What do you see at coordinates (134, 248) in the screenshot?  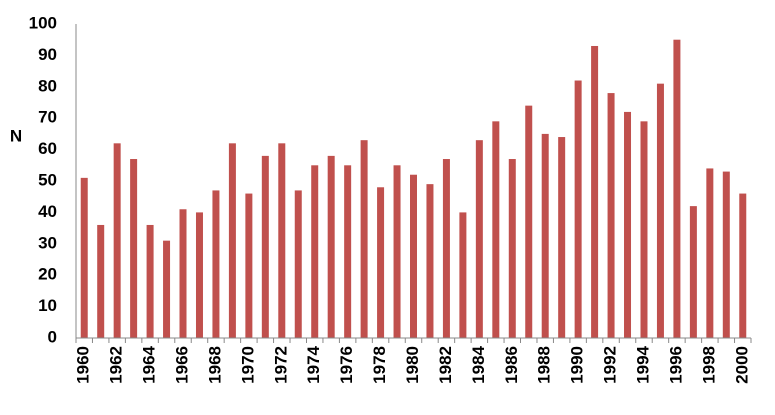 I see `bar-1963` at bounding box center [134, 248].